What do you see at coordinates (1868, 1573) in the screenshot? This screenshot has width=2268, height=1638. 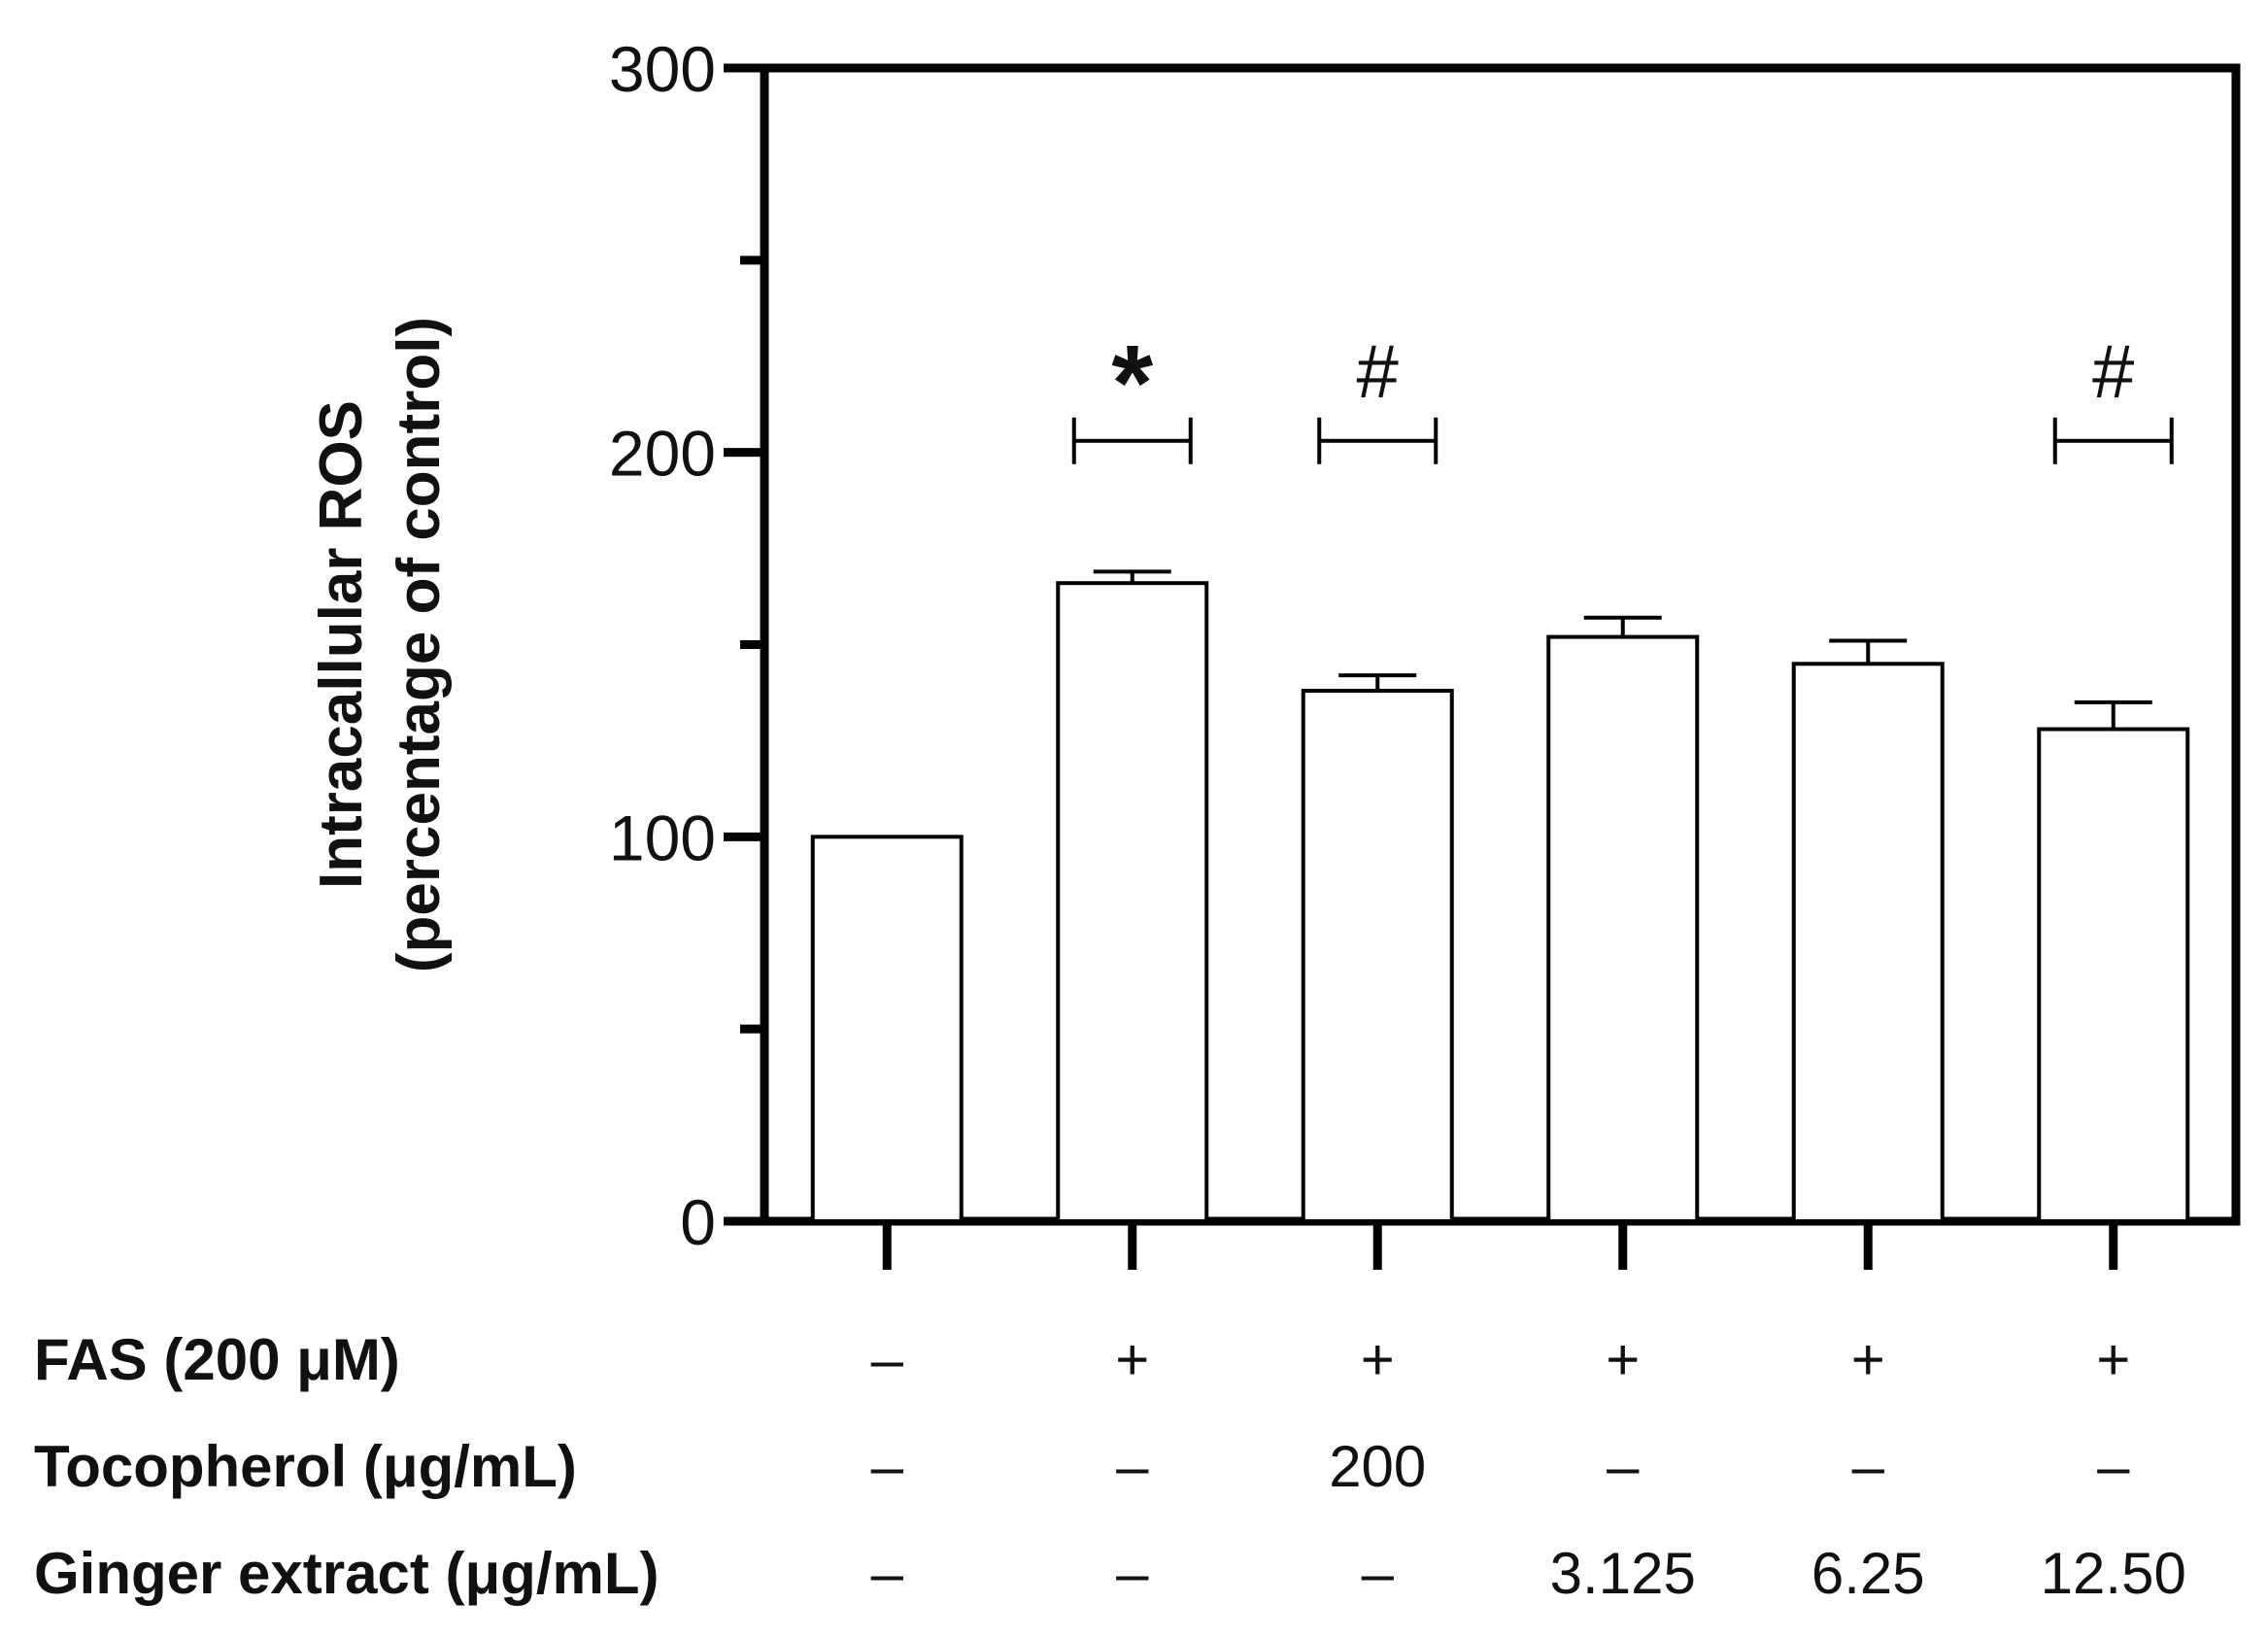 I see `treatment-cell: 6.25` at bounding box center [1868, 1573].